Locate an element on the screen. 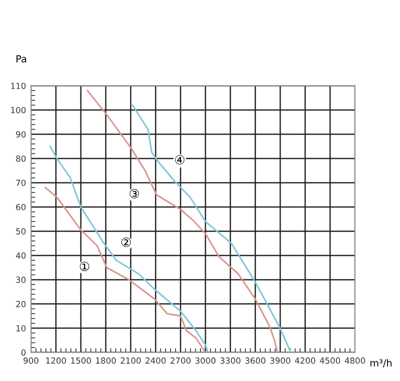  x-axis-title: m³/h is located at coordinates (381, 363).